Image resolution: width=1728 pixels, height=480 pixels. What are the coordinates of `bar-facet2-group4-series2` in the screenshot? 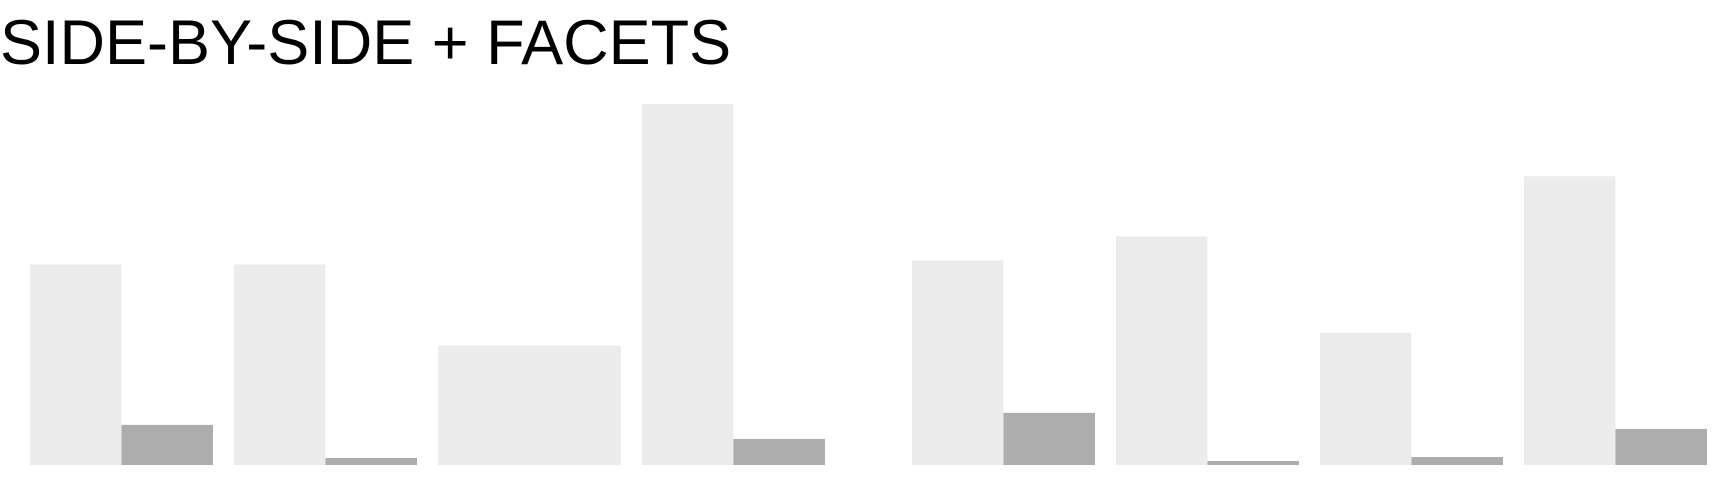 It's located at (1661, 446).